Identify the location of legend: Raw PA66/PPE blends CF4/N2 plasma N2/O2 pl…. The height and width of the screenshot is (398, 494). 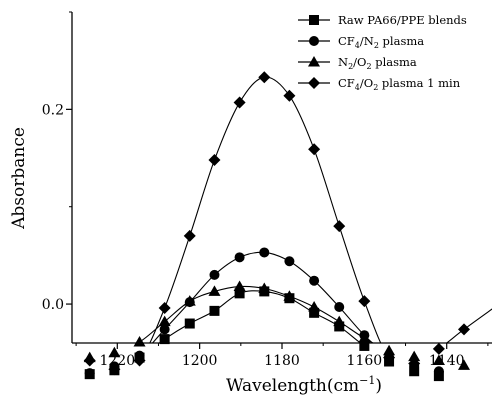
(382, 52).